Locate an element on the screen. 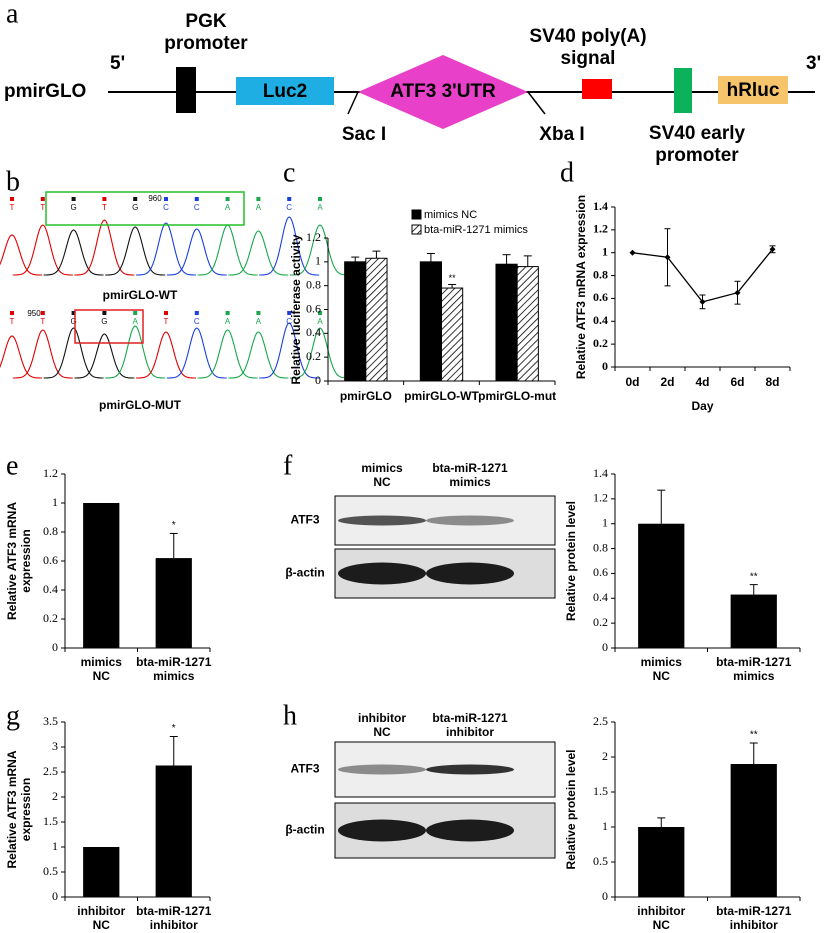  utr-diamond is located at coordinates (443, 92).